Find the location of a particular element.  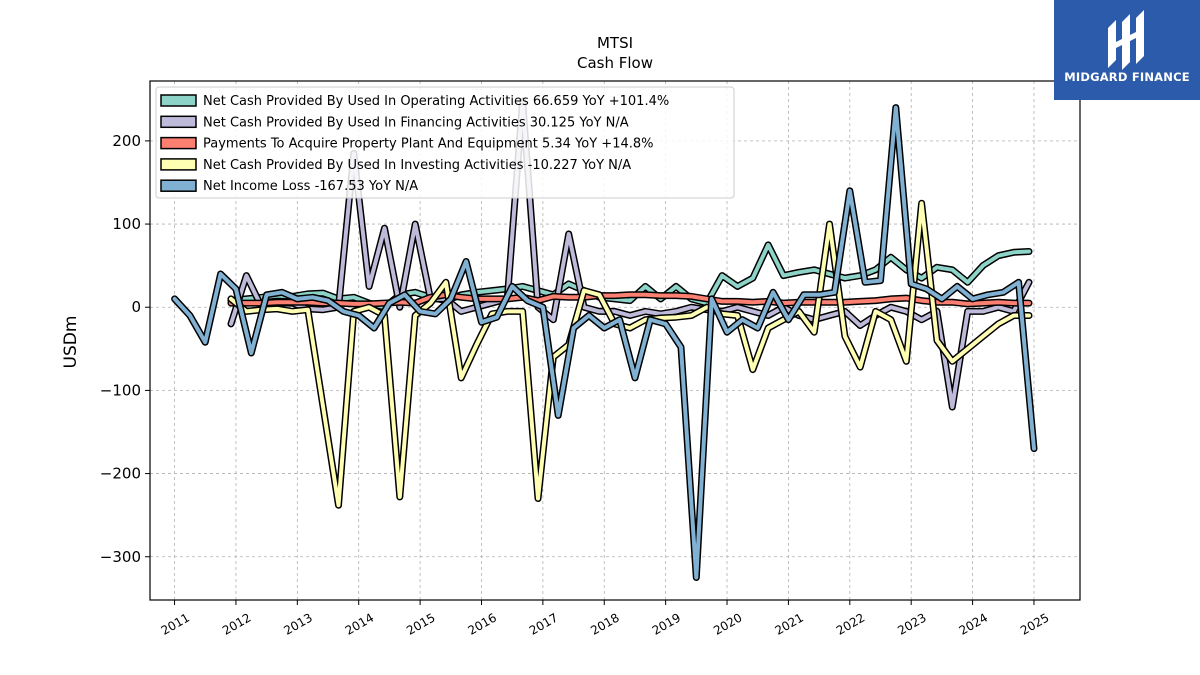

y-tick-label-1: 100 is located at coordinates (126, 224).